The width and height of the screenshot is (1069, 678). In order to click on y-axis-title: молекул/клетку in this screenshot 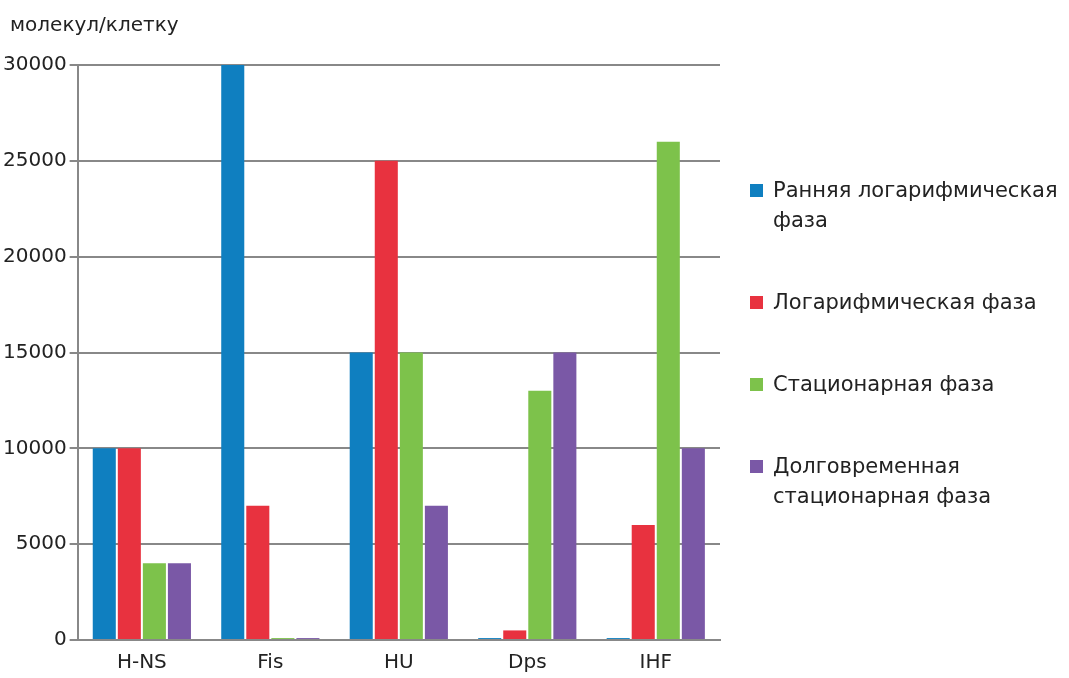, I will do `click(94, 24)`.